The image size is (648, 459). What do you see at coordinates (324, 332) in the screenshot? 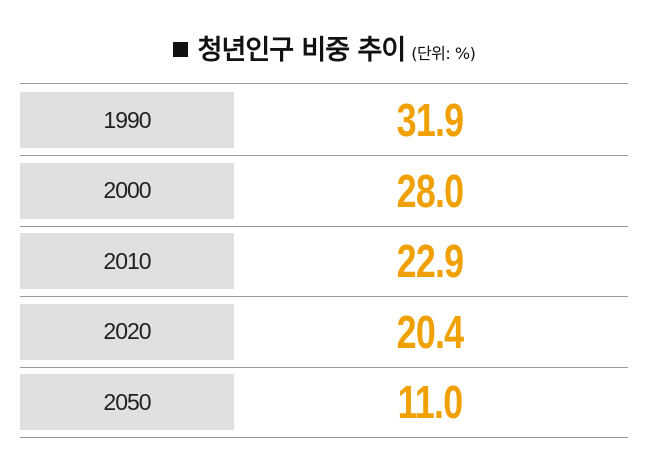
I see `table-row: 2020 20.4` at bounding box center [324, 332].